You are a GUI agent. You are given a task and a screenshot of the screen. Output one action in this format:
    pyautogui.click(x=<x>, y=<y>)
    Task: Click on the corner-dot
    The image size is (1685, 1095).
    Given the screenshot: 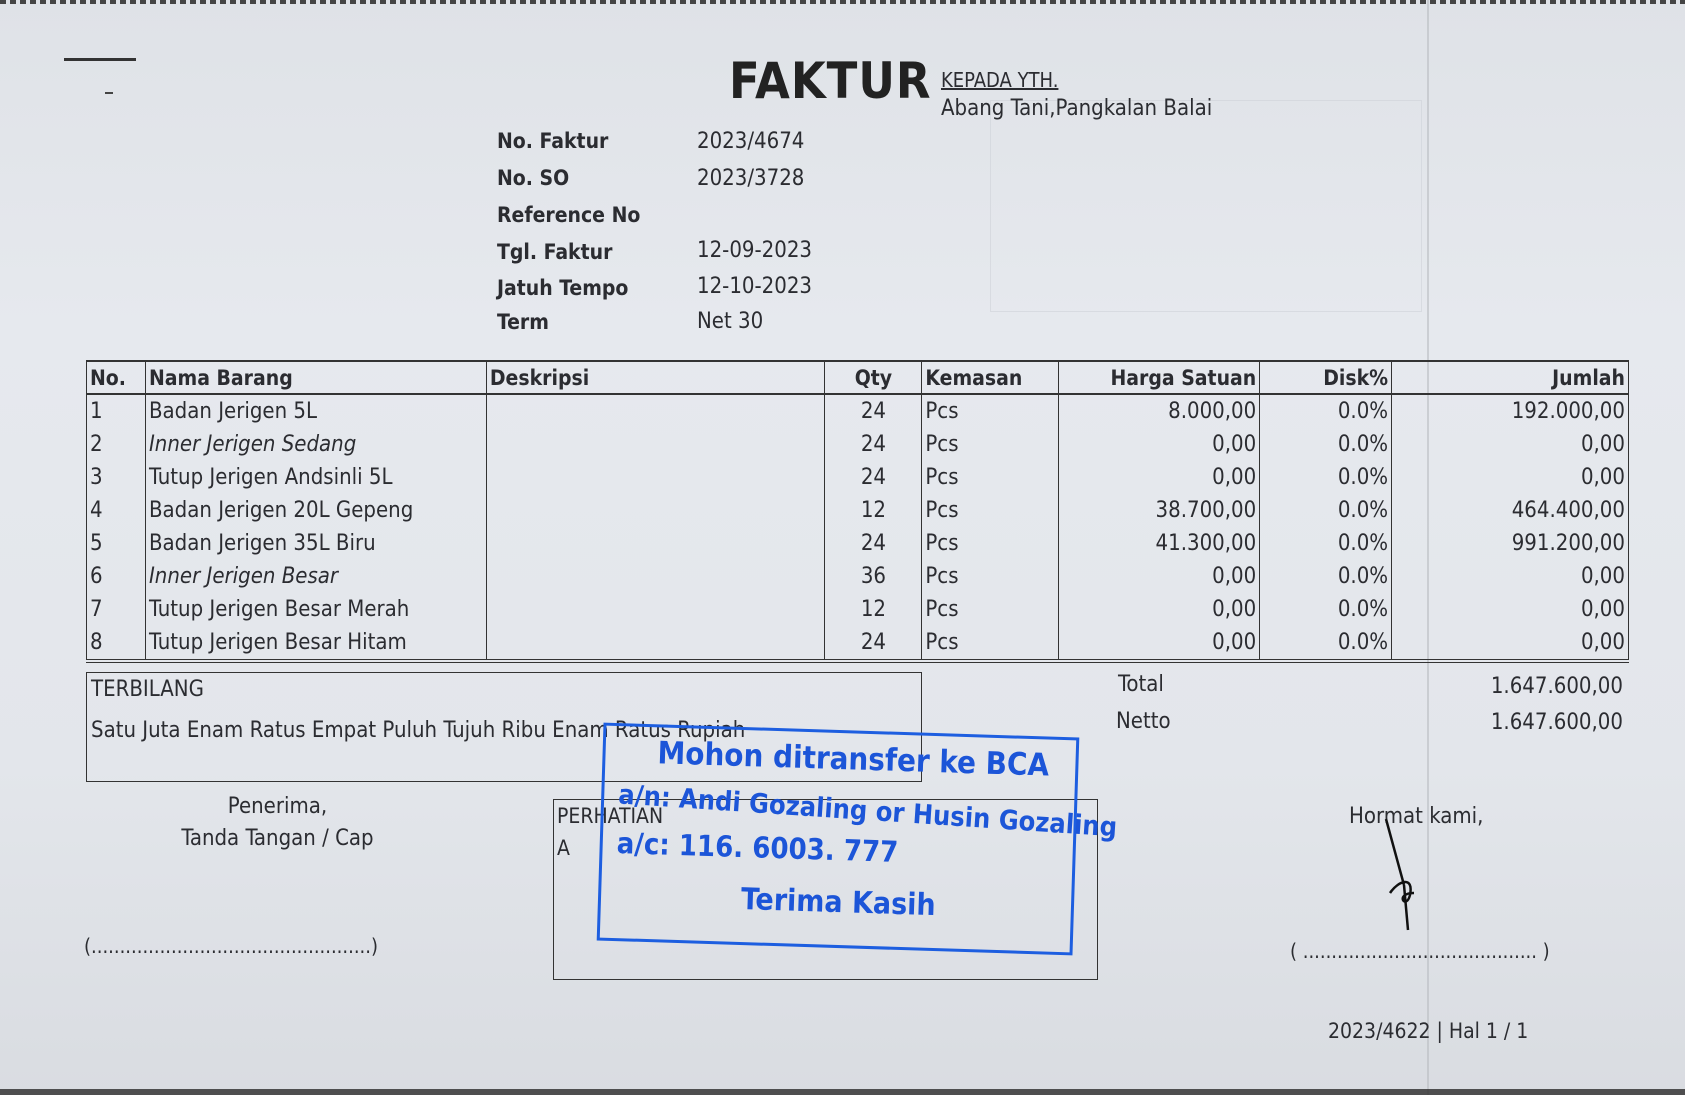 What is the action you would take?
    pyautogui.click(x=109, y=93)
    